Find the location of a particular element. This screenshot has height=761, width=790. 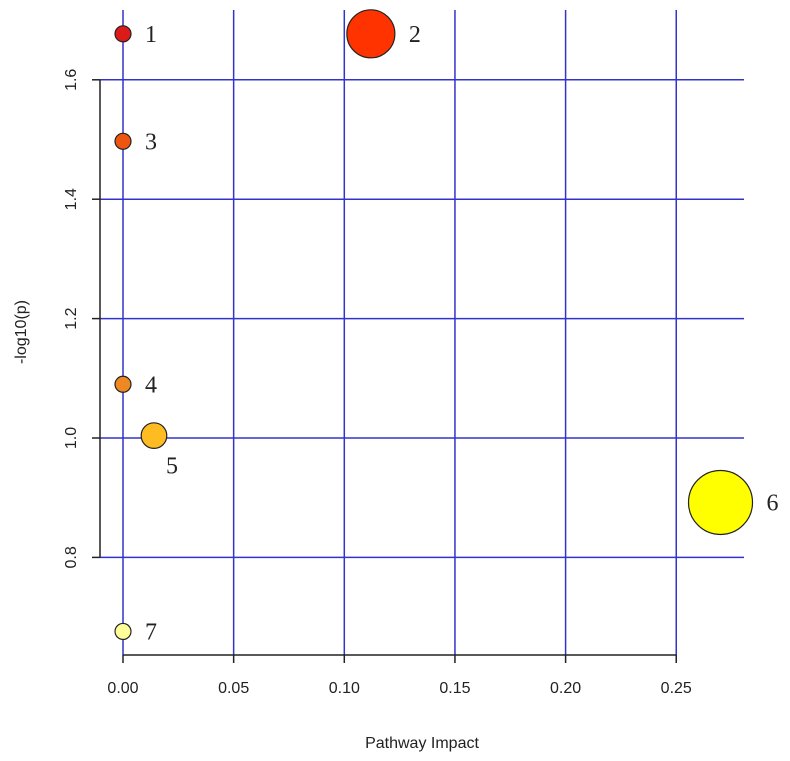

point-label: 1 is located at coordinates (151, 35).